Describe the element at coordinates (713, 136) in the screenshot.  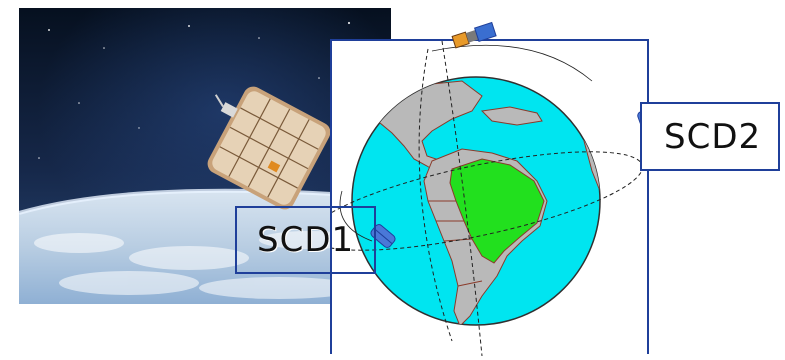
I see `scd2-label: SCD2` at that location.